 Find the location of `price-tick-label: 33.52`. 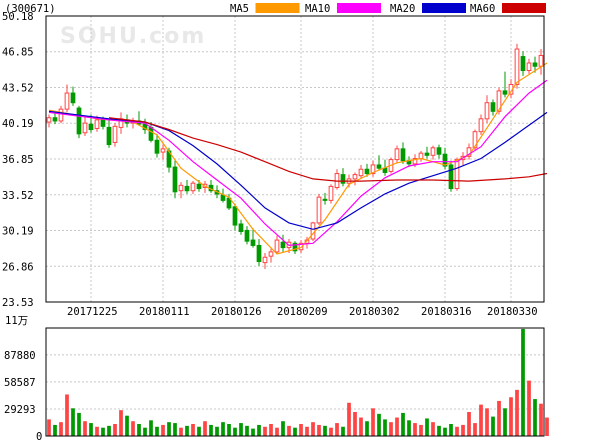

price-tick-label: 33.52 is located at coordinates (18, 196).